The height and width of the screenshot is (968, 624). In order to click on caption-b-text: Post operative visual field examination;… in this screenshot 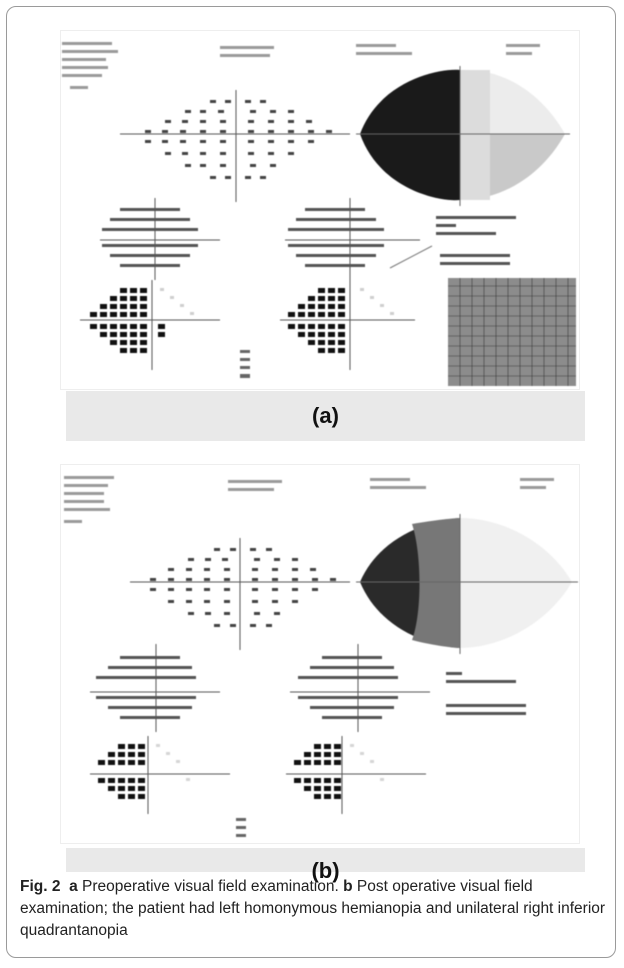, I will do `click(313, 908)`.